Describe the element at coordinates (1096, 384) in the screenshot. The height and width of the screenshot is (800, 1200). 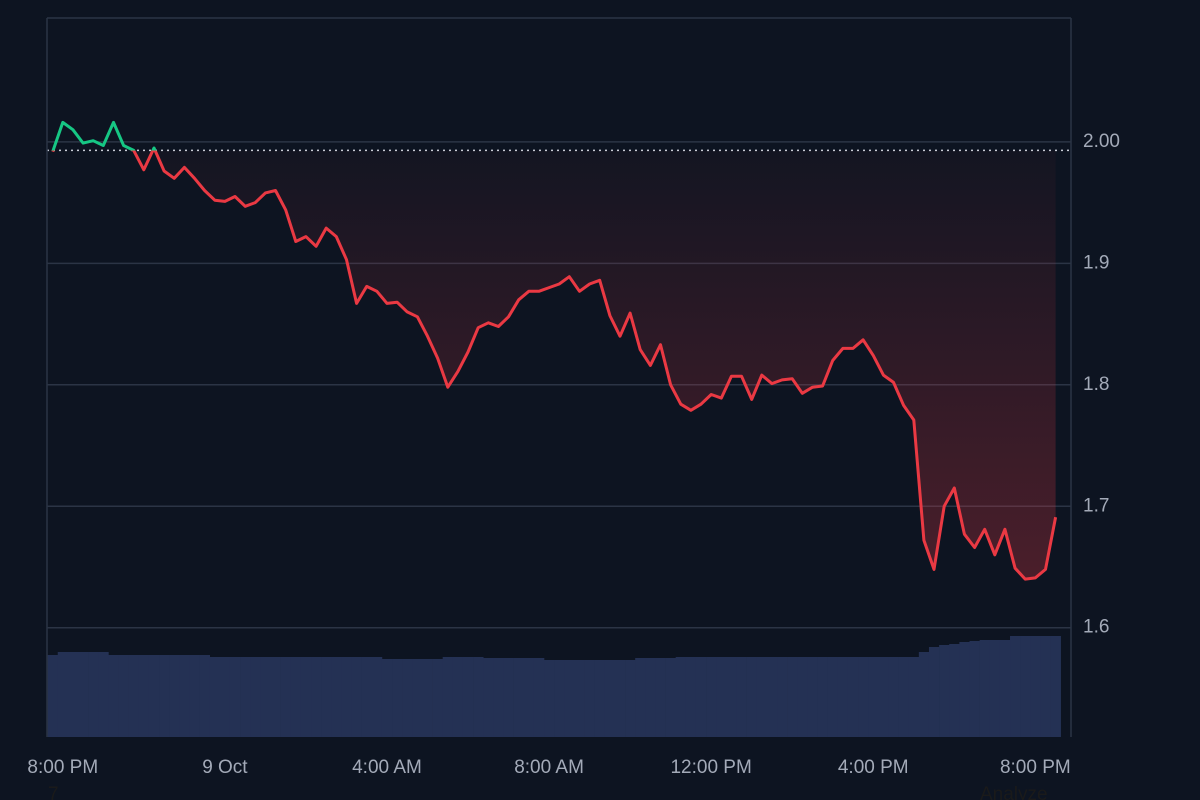
I see `y-tick-label: 1.8` at that location.